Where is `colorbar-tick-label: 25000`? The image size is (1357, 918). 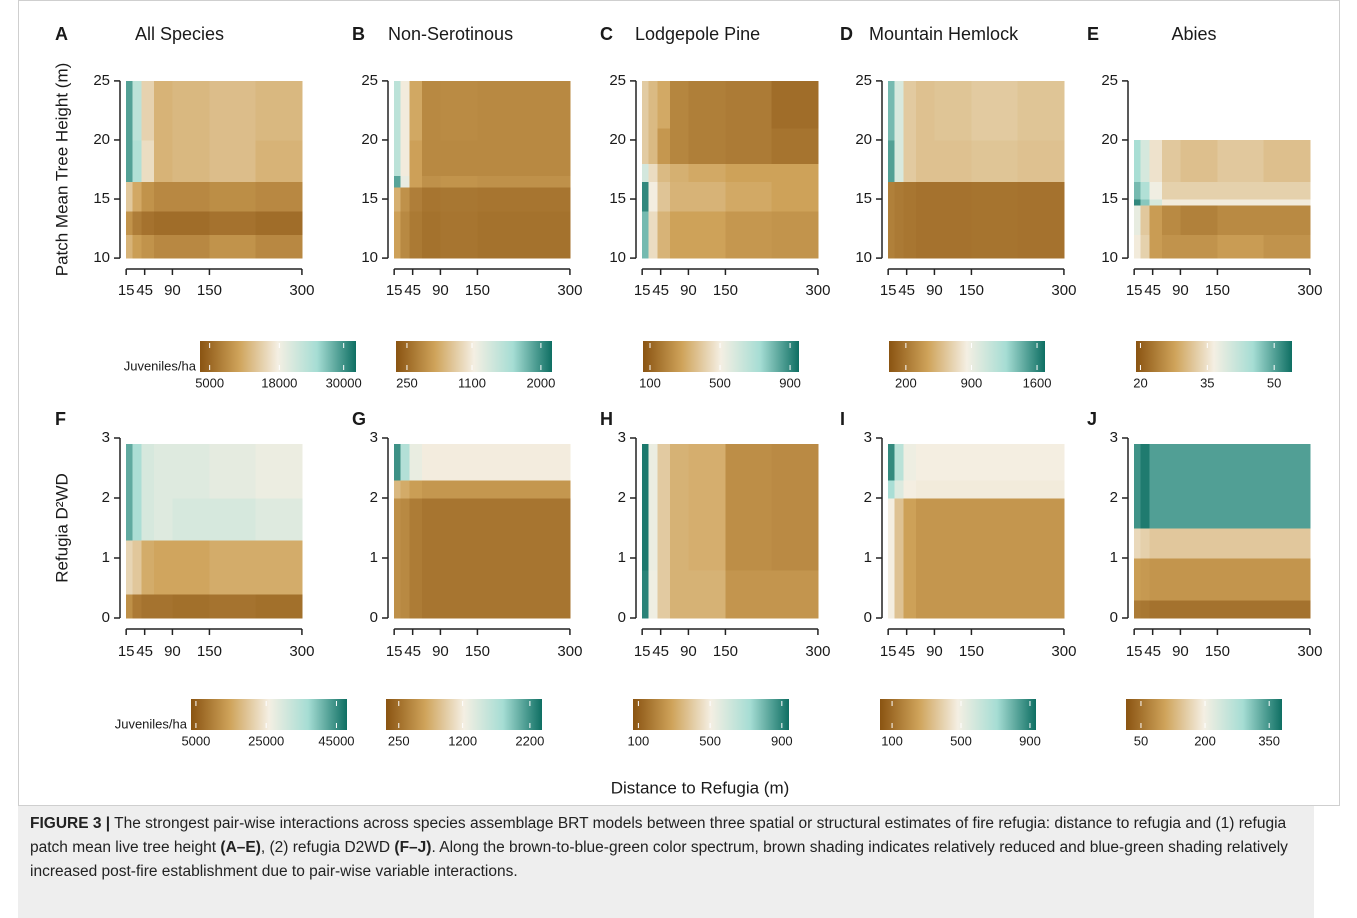 colorbar-tick-label: 25000 is located at coordinates (266, 740).